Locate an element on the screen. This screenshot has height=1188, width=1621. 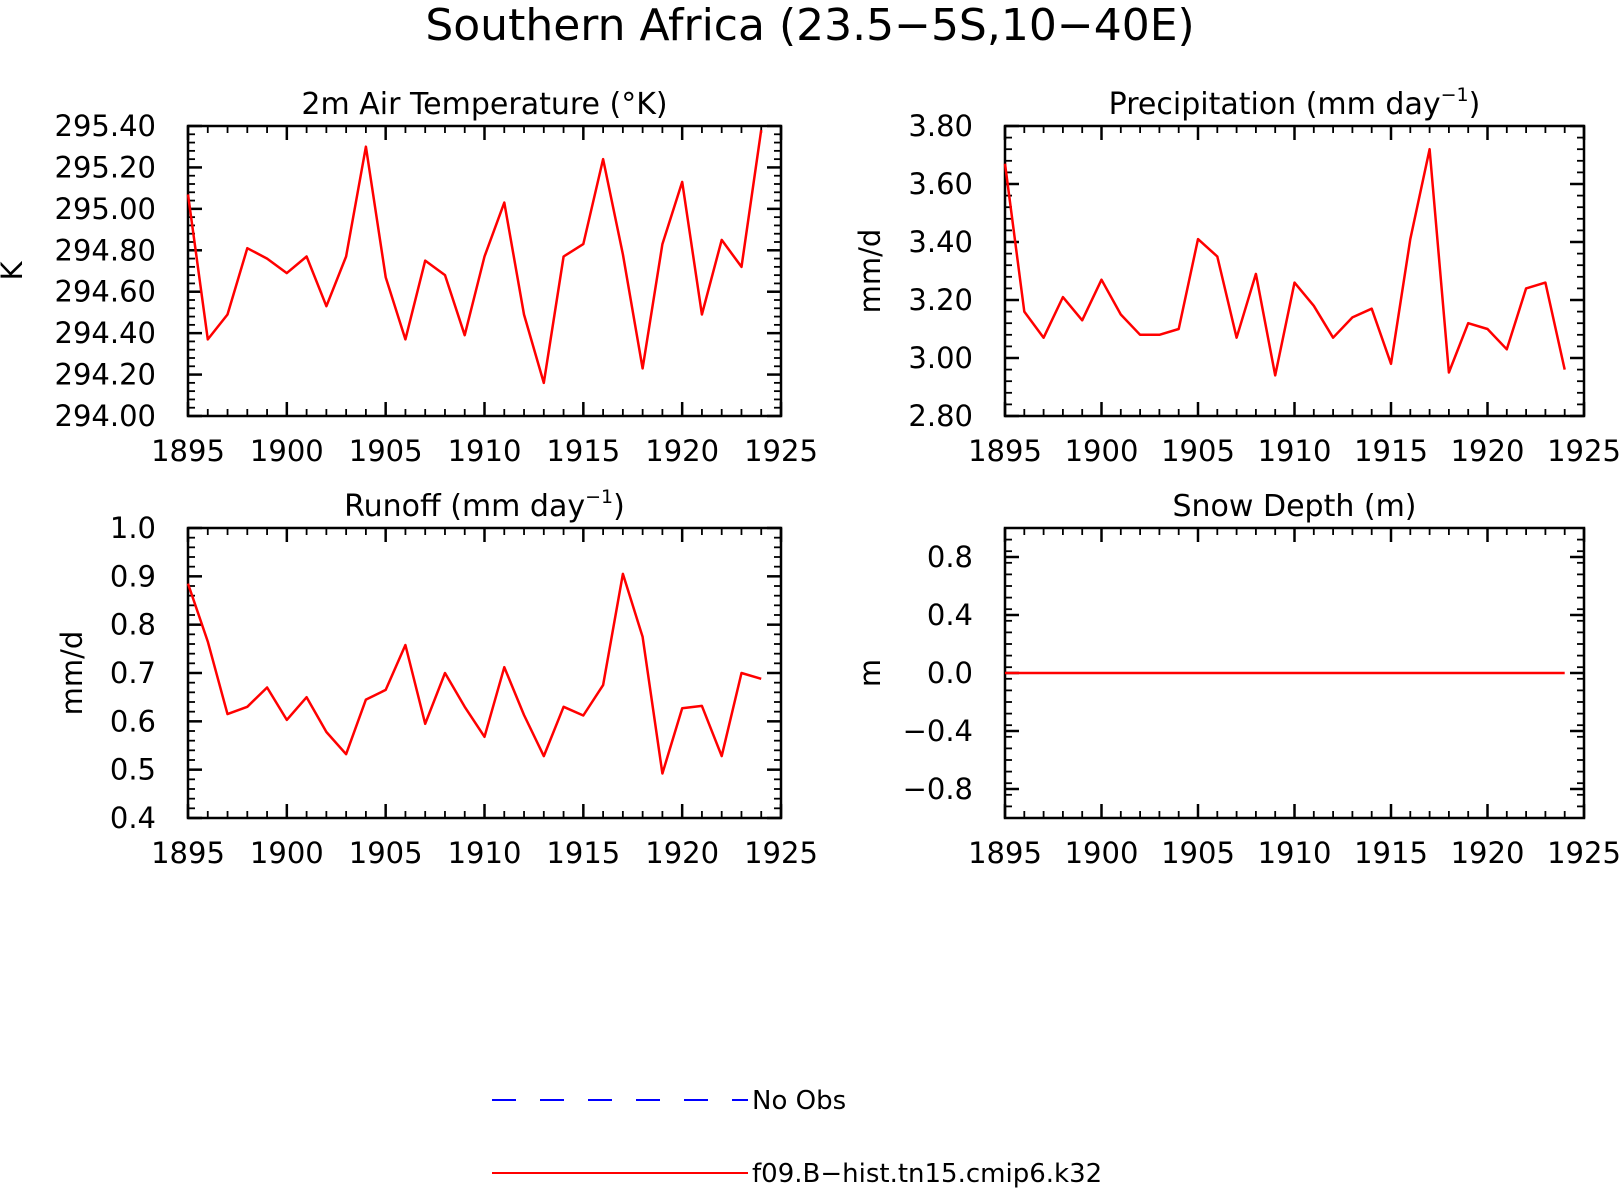
y-tick-label: 0.9 is located at coordinates (133, 576).